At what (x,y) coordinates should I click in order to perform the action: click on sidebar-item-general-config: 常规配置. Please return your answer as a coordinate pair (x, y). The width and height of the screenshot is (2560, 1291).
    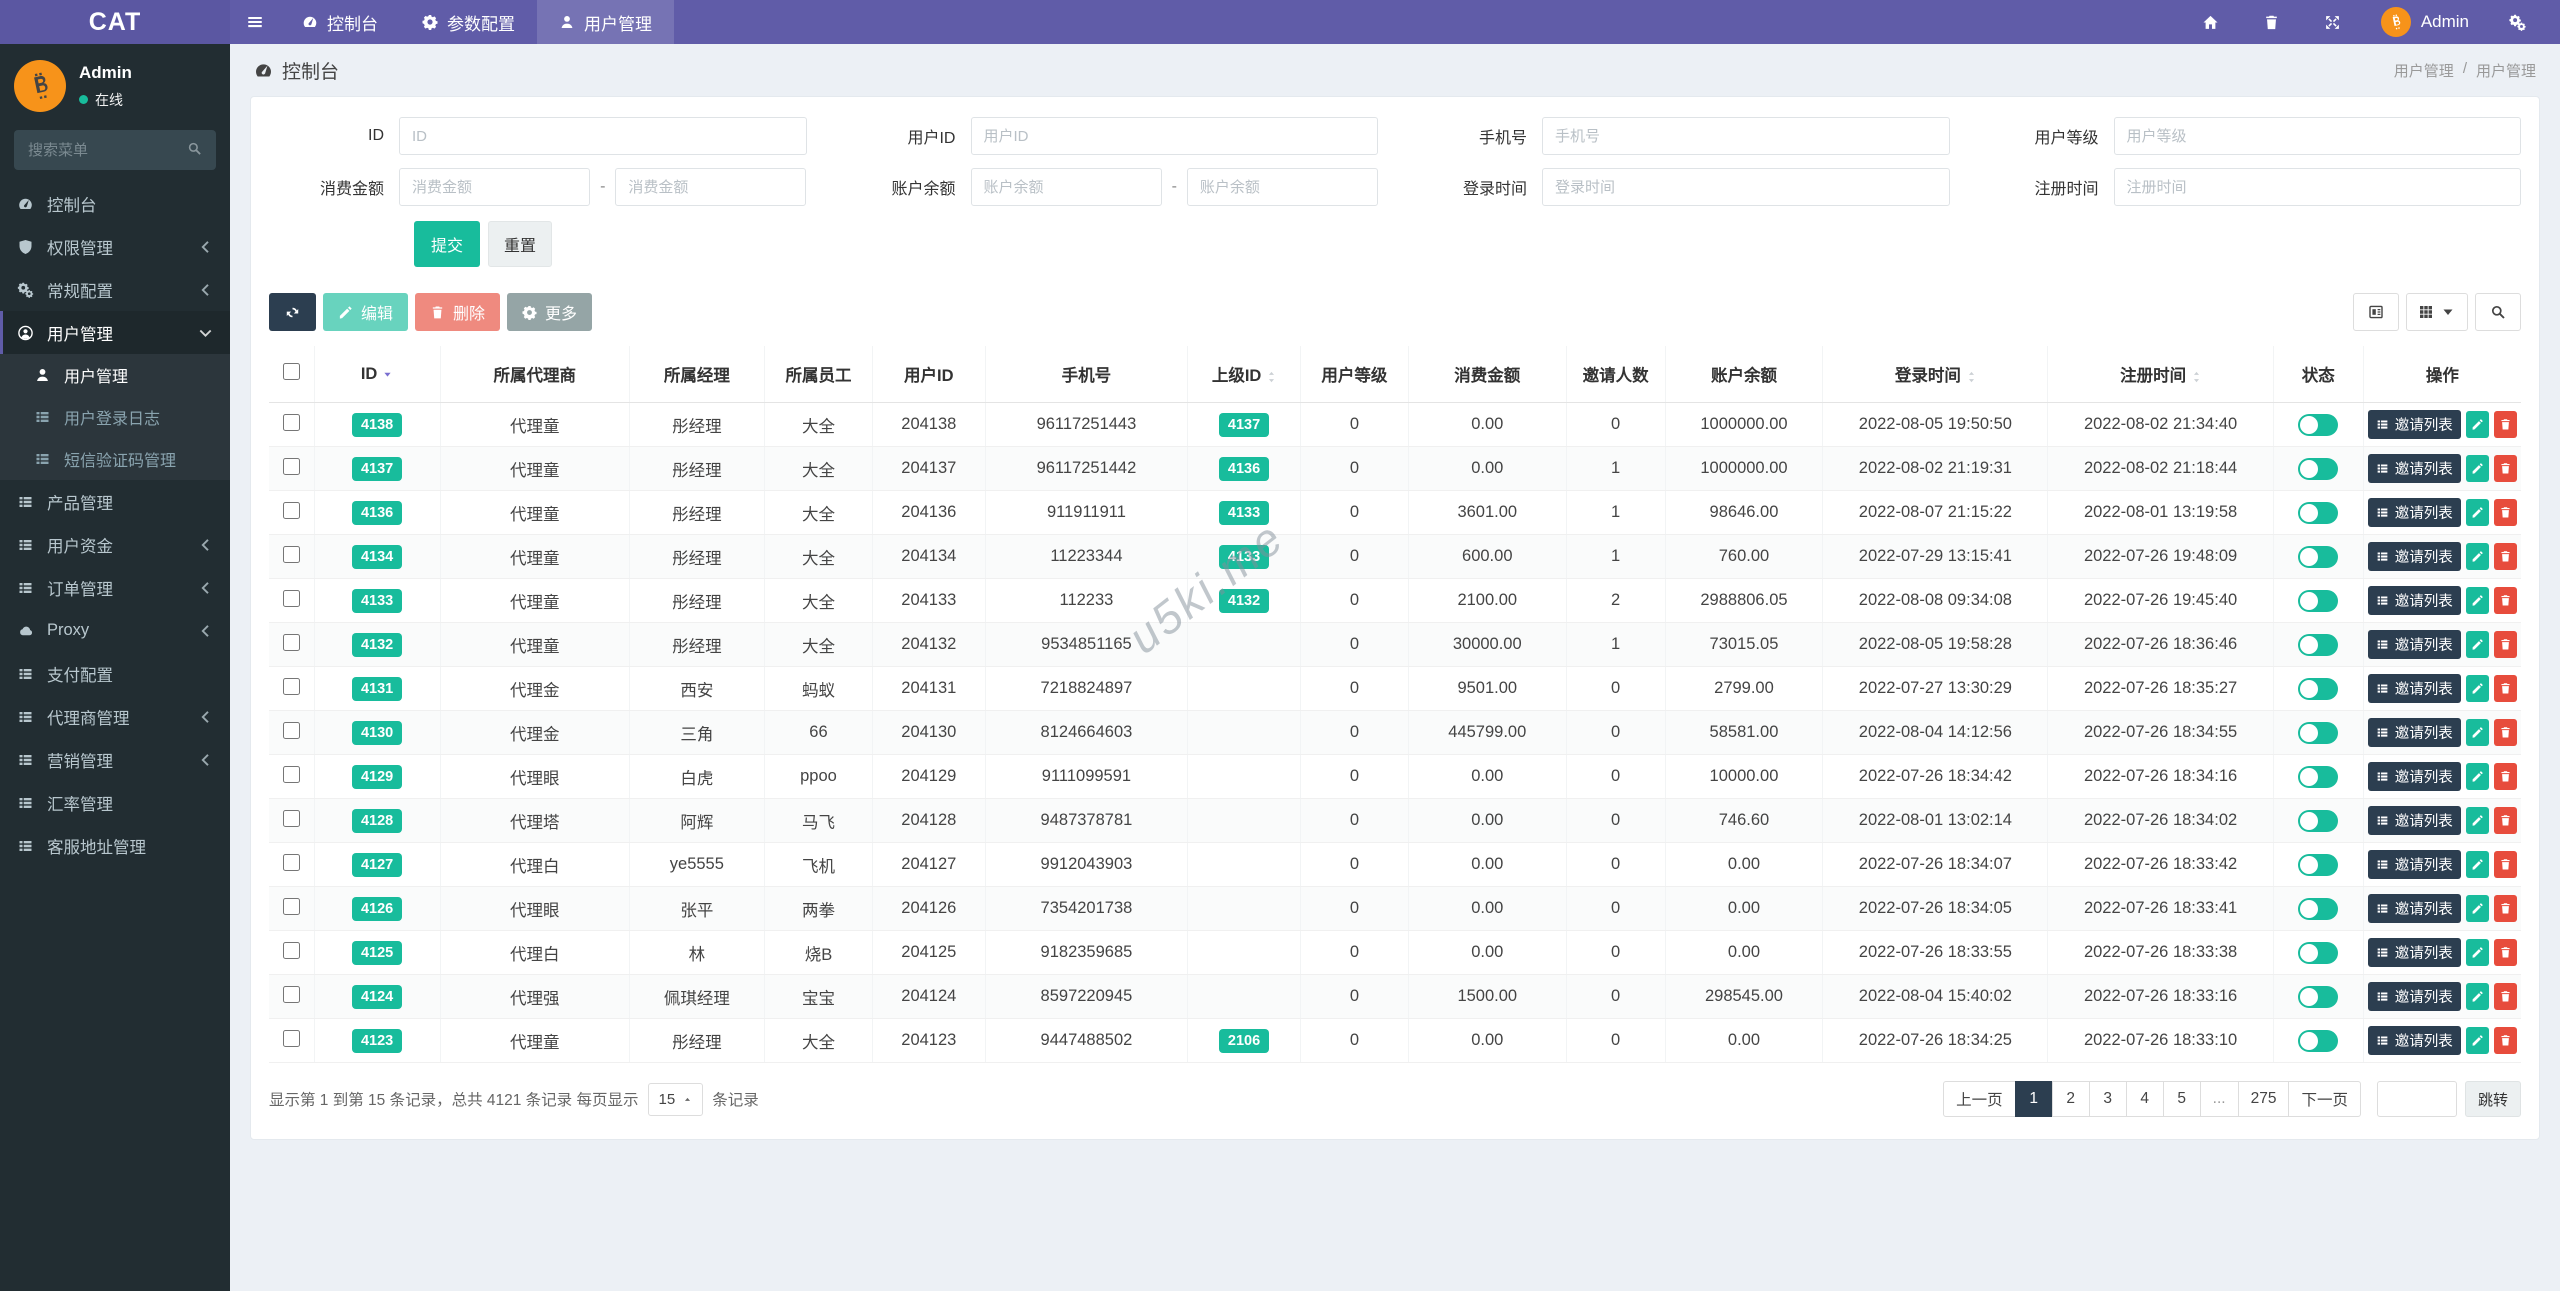
    Looking at the image, I should click on (115, 289).